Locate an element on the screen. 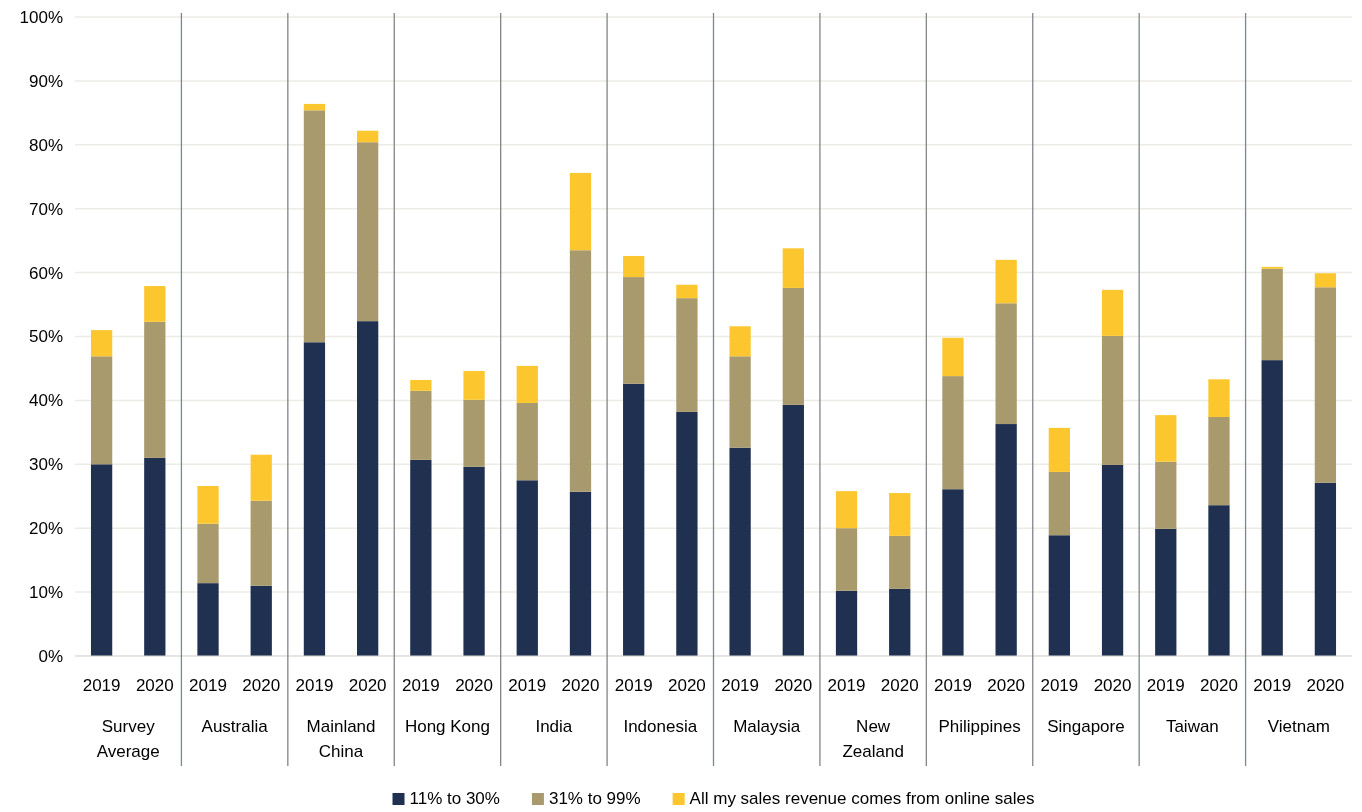  text: Mainland China is located at coordinates (341, 739).